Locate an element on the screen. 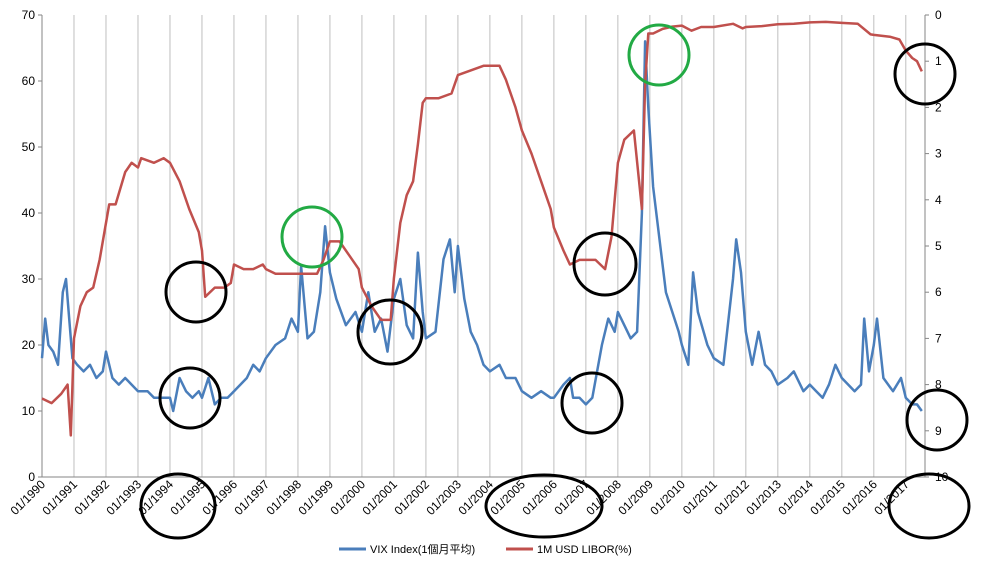 The image size is (982, 571). right-tick-label: 5 is located at coordinates (938, 246).